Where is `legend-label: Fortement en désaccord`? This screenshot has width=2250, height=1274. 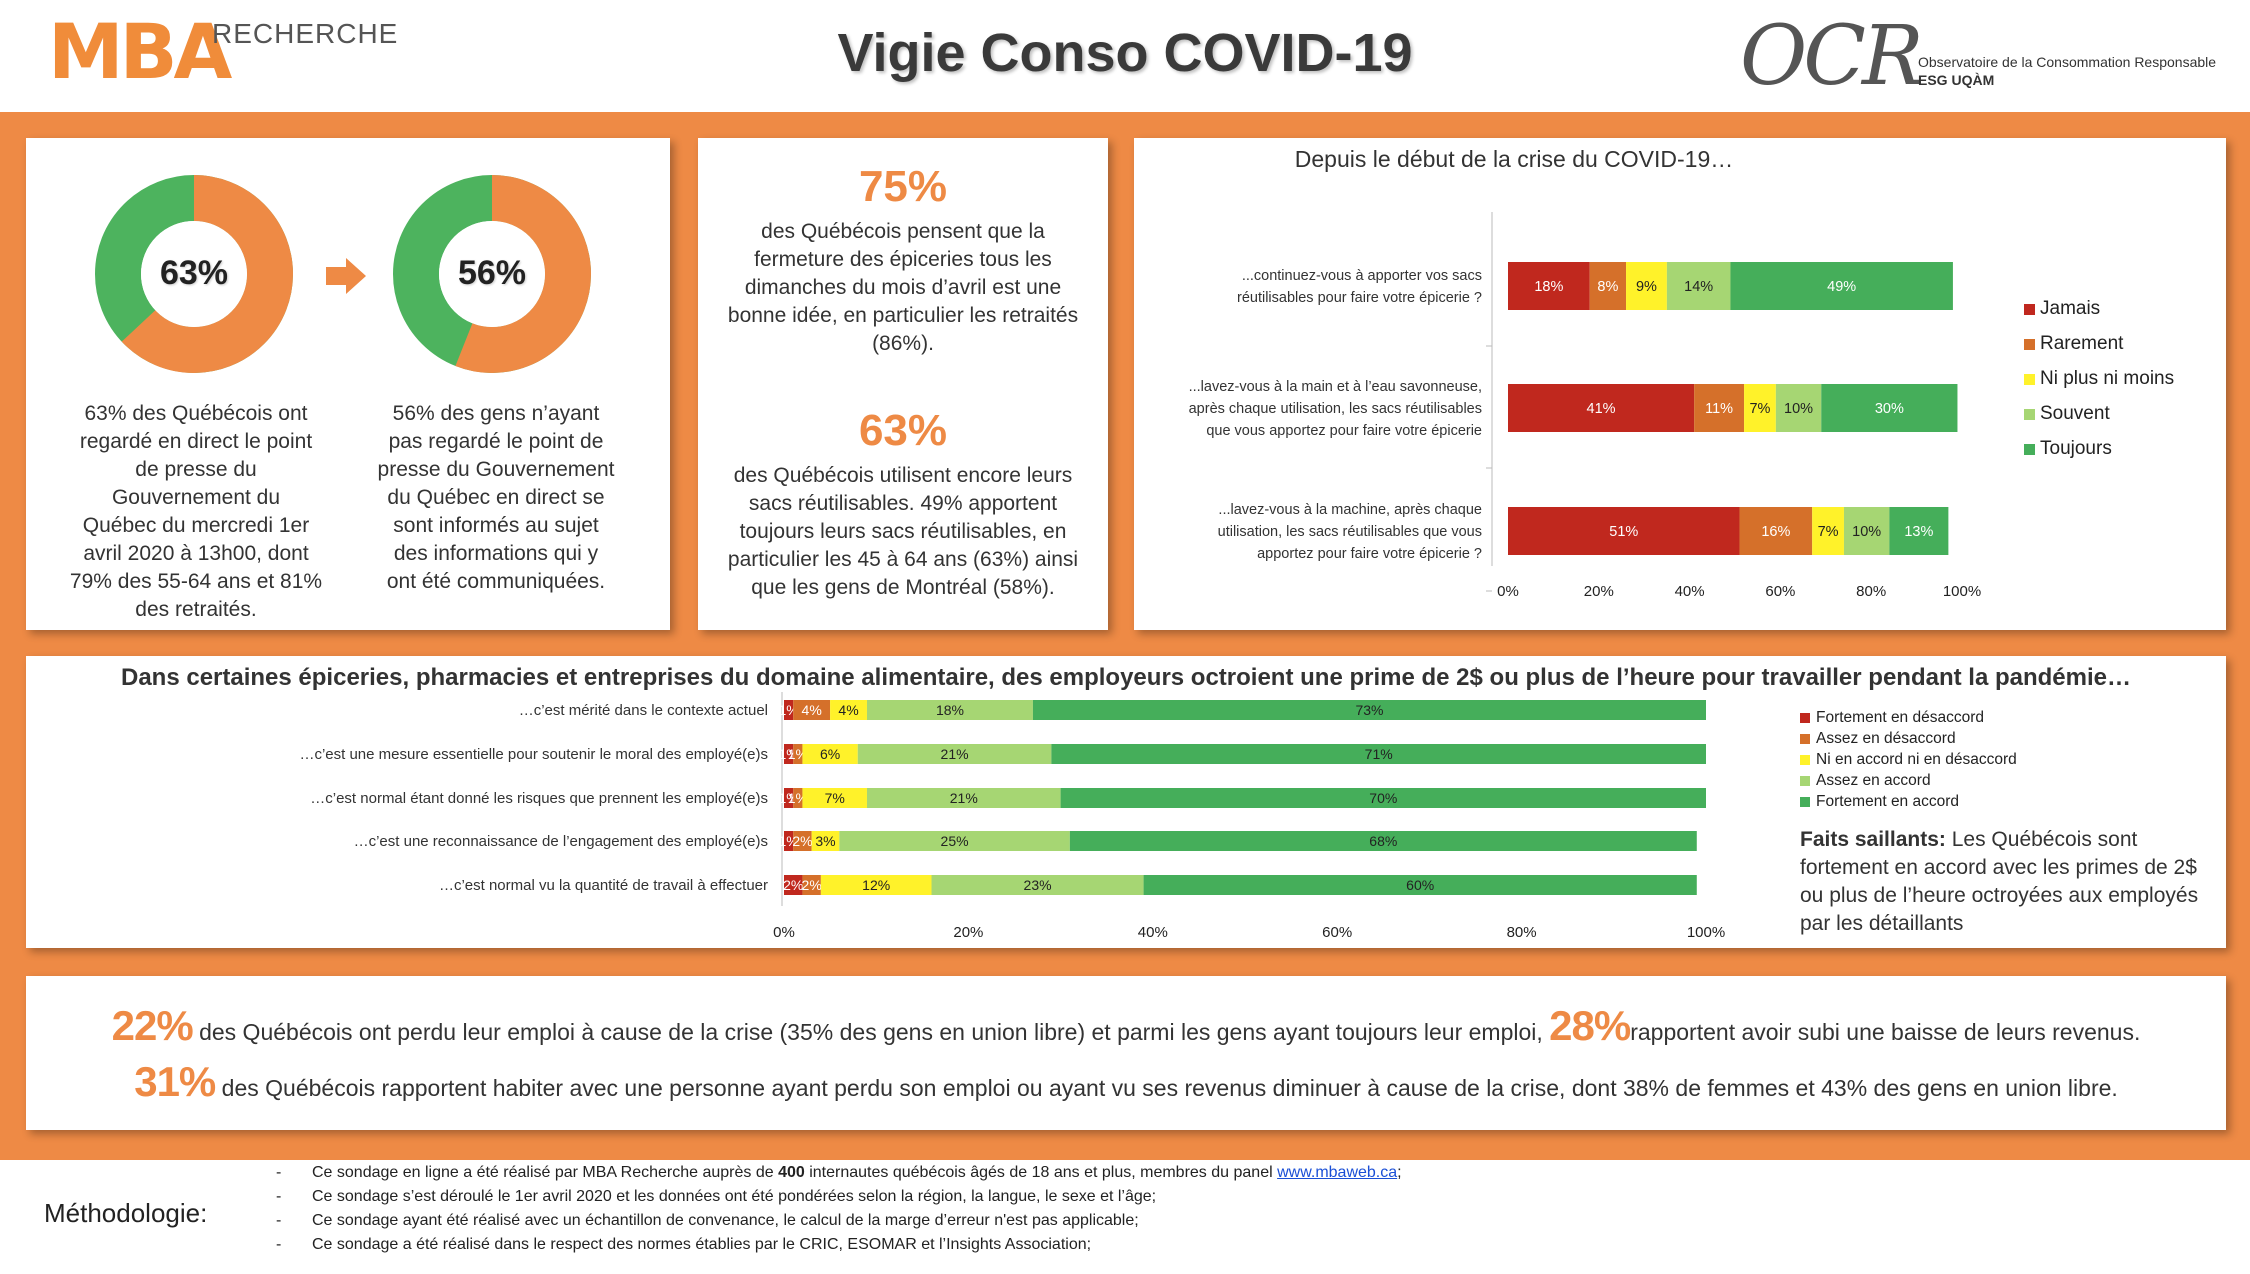 legend-label: Fortement en désaccord is located at coordinates (1900, 717).